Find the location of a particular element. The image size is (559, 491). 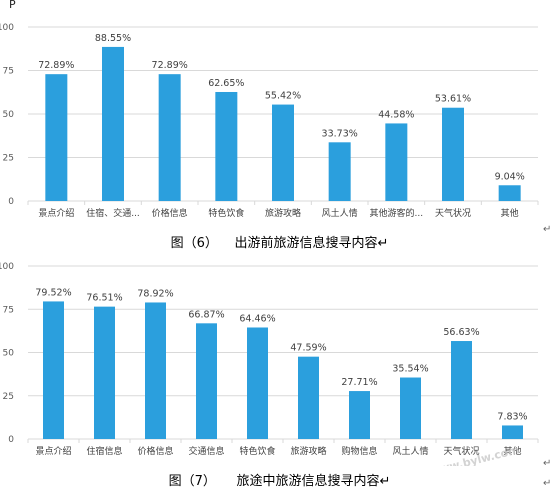

data-label: 44.58% is located at coordinates (396, 114).